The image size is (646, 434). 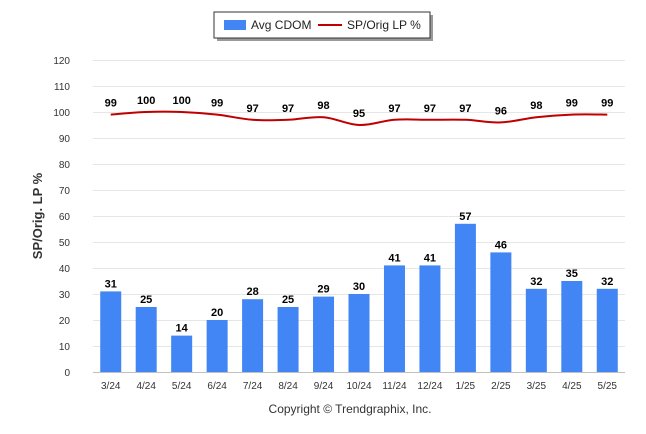 I want to click on x-tick-label: 5/25, so click(x=608, y=386).